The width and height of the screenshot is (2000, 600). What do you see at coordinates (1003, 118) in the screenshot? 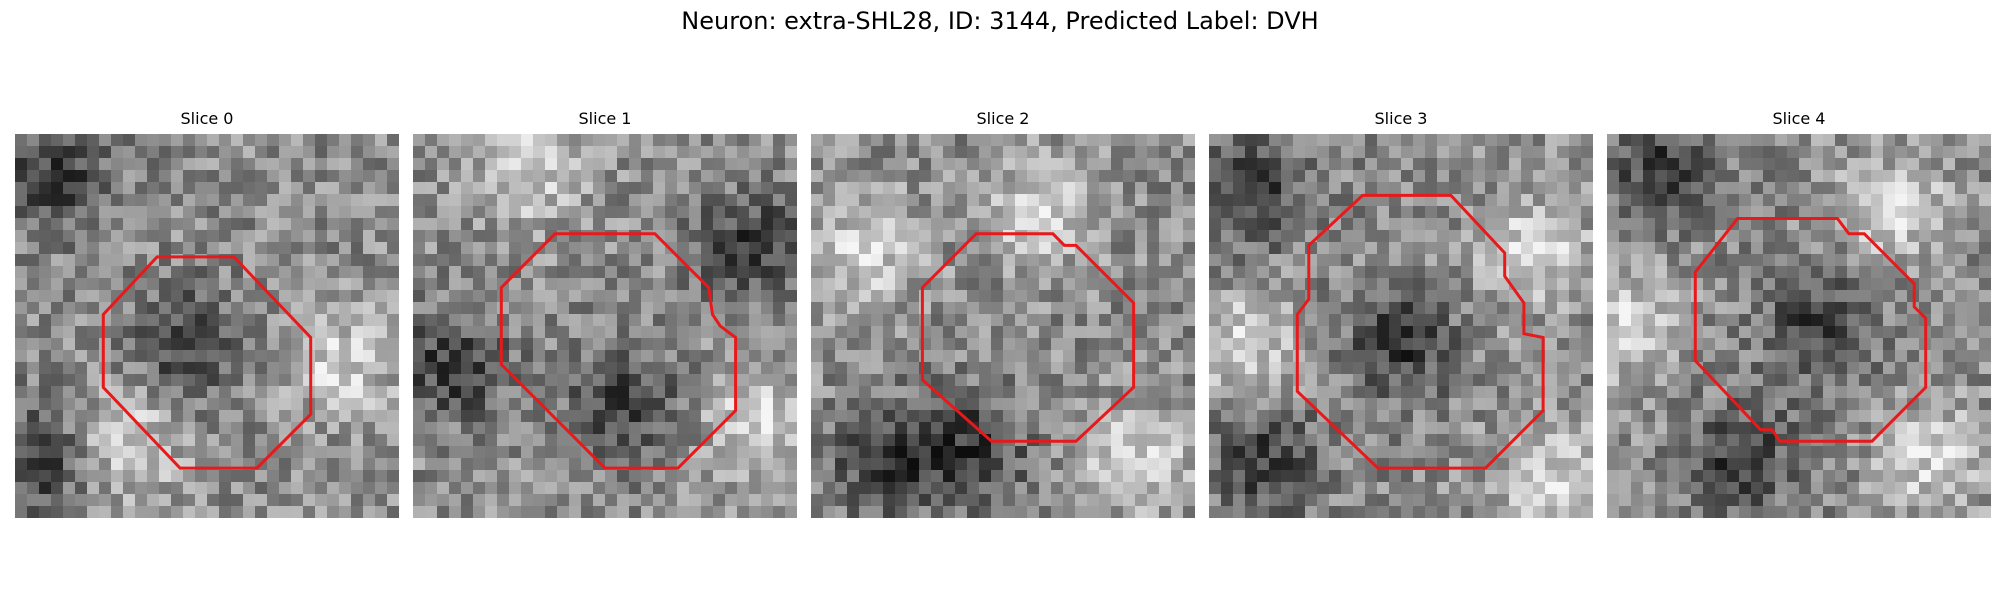
I see `slice-title: Slice 2` at bounding box center [1003, 118].